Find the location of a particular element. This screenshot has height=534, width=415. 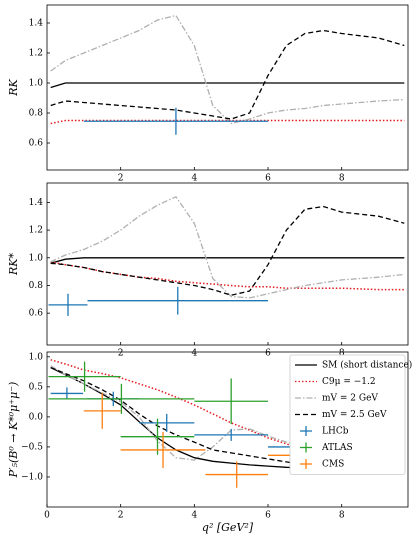

legend-label: ATLAS is located at coordinates (337, 448).